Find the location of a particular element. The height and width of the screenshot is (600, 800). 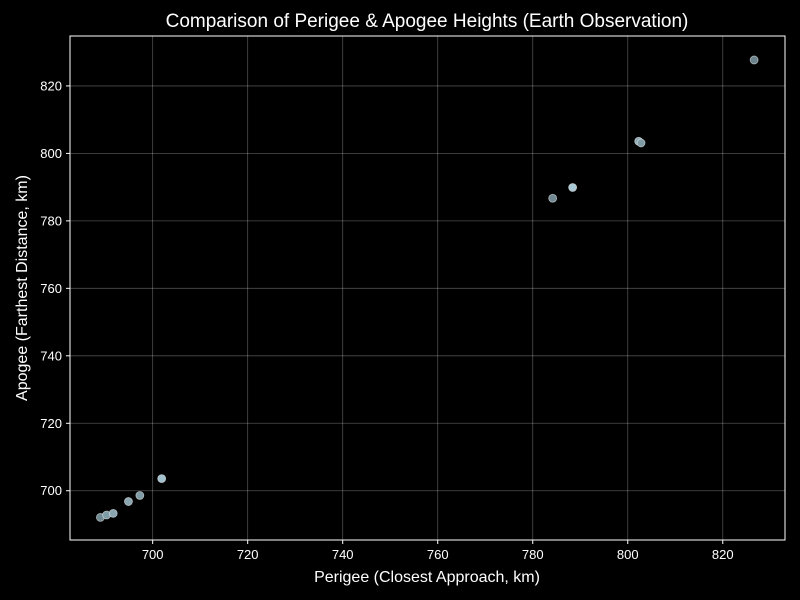

x-axis-label: Perigee (Closest Approach, km) is located at coordinates (427, 577).